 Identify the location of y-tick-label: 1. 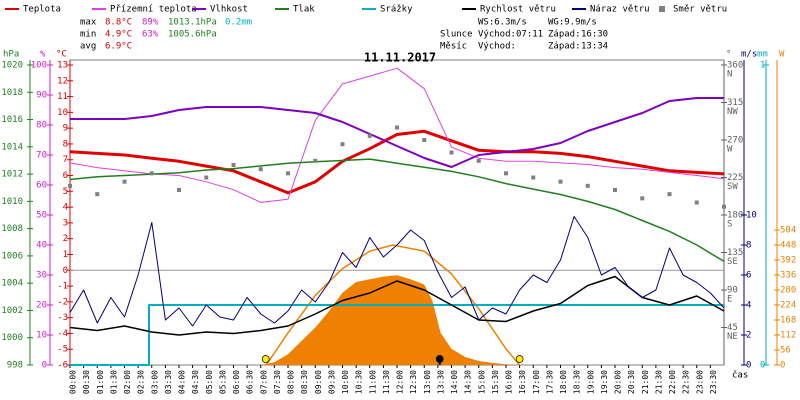
(762, 66).